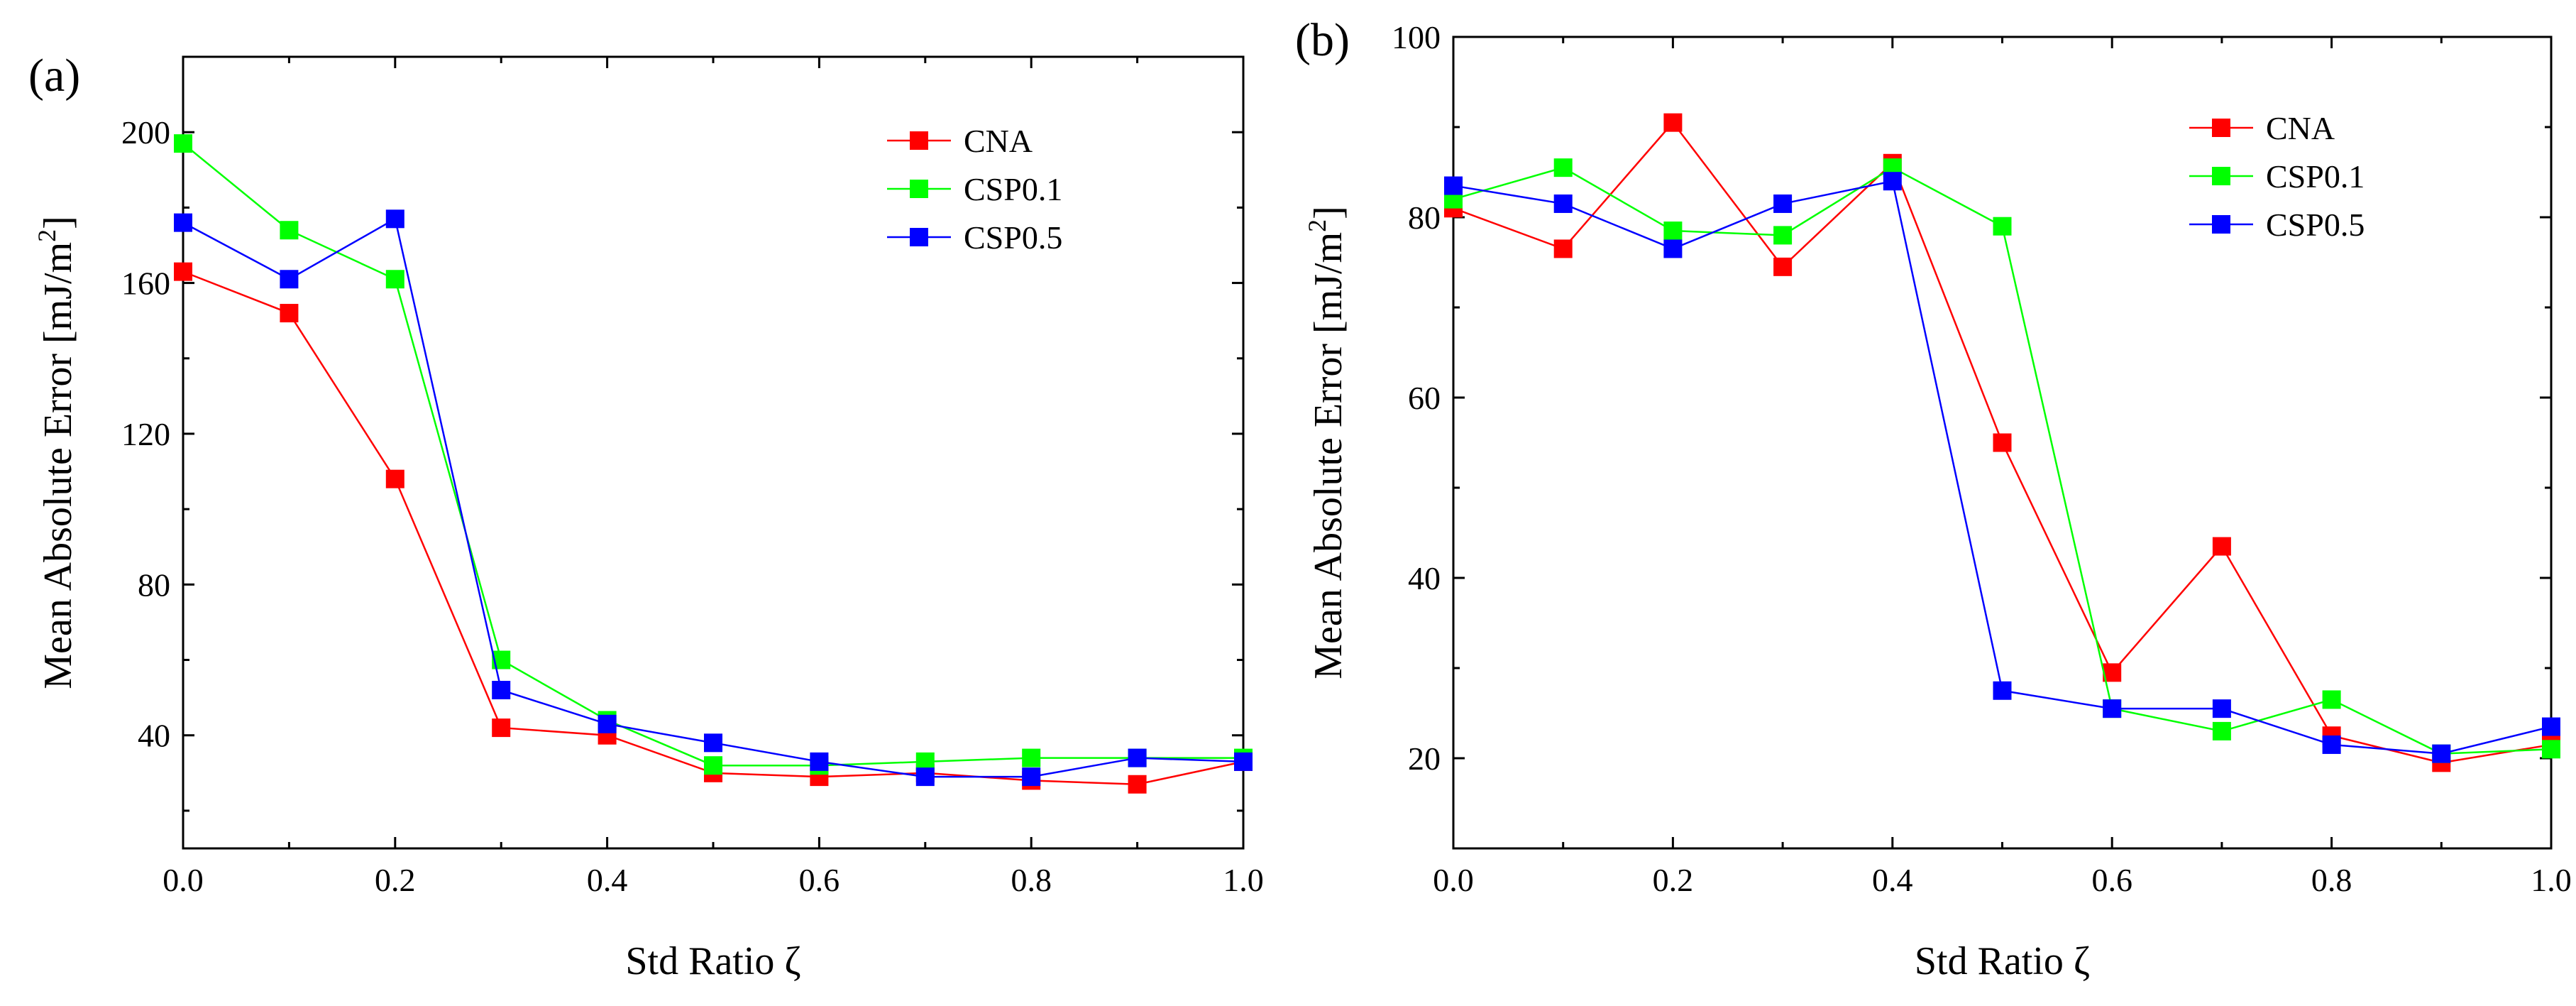 The image size is (2576, 1006). I want to click on y-tick-label: 60, so click(1424, 398).